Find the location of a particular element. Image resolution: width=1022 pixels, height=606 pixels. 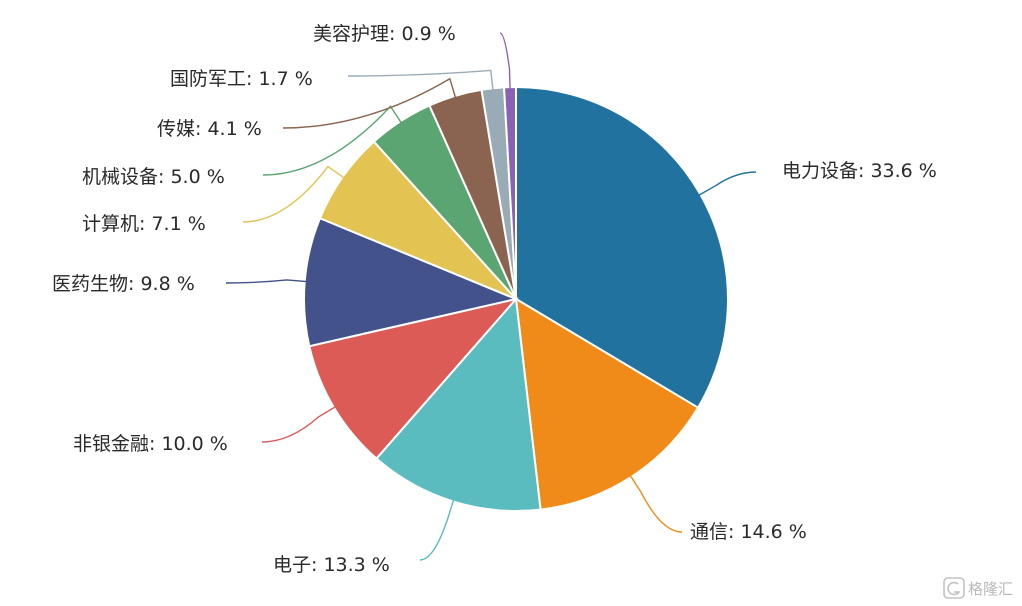

watermark: 格隆汇 is located at coordinates (978, 588).